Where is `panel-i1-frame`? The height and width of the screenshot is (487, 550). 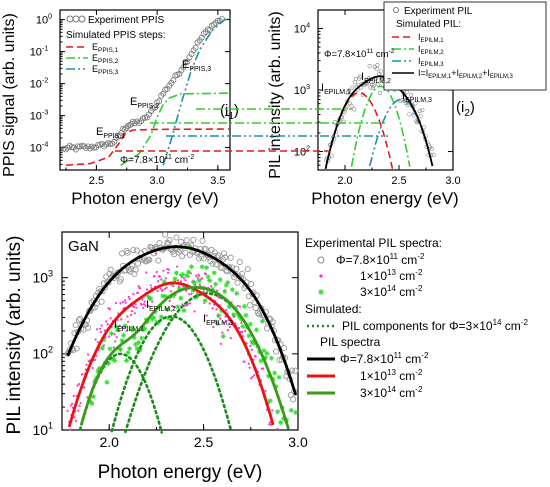
panel-i1-frame is located at coordinates (145, 90).